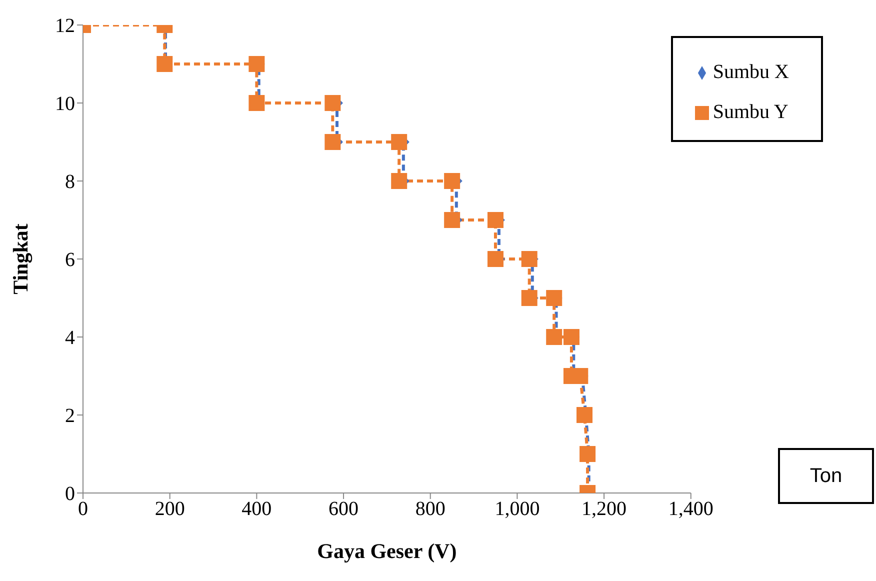 Image resolution: width=876 pixels, height=581 pixels. Describe the element at coordinates (169, 509) in the screenshot. I see `x-tick-label: 200` at that location.